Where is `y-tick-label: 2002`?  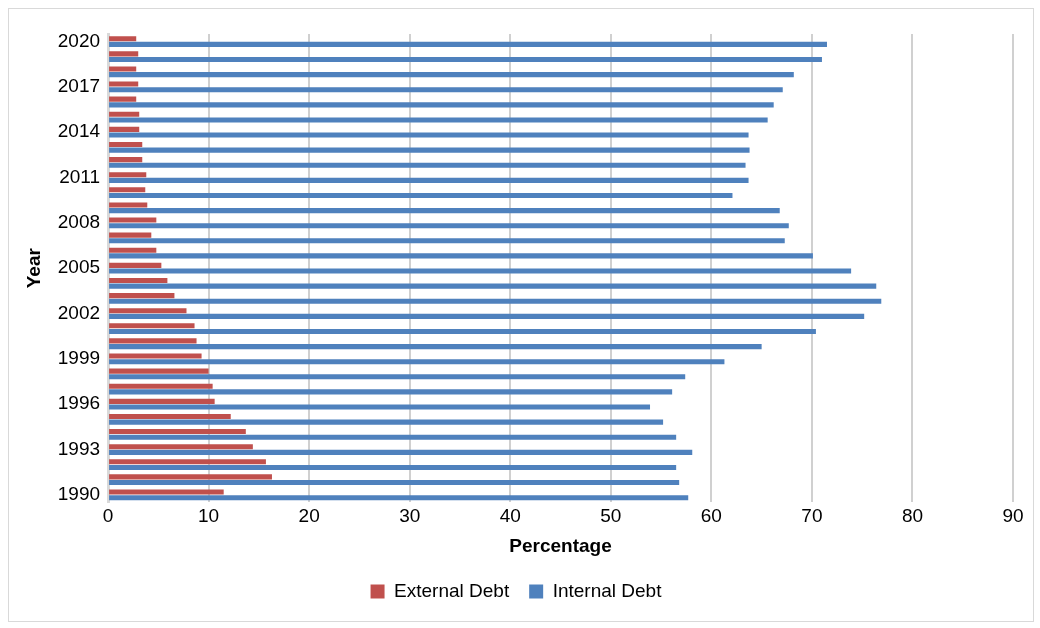 y-tick-label: 2002 is located at coordinates (79, 312).